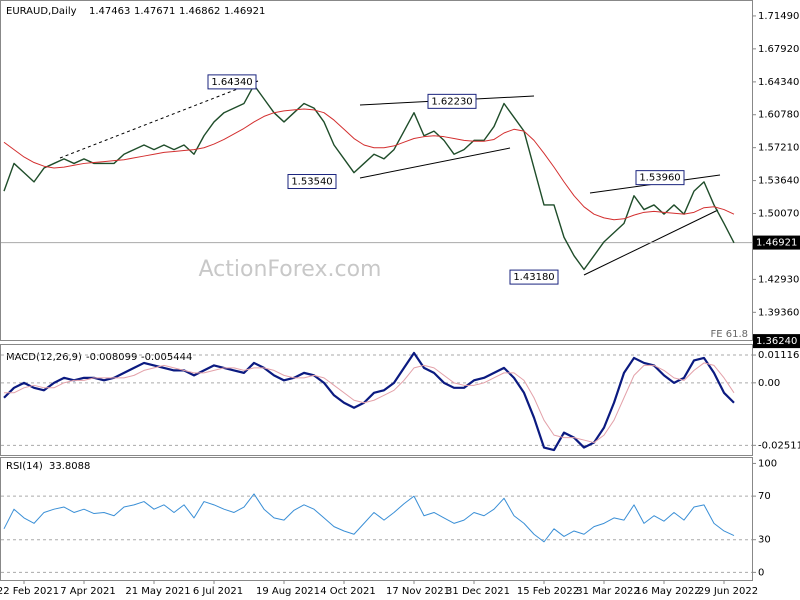  I want to click on level-label: 1.36240, so click(776, 341).